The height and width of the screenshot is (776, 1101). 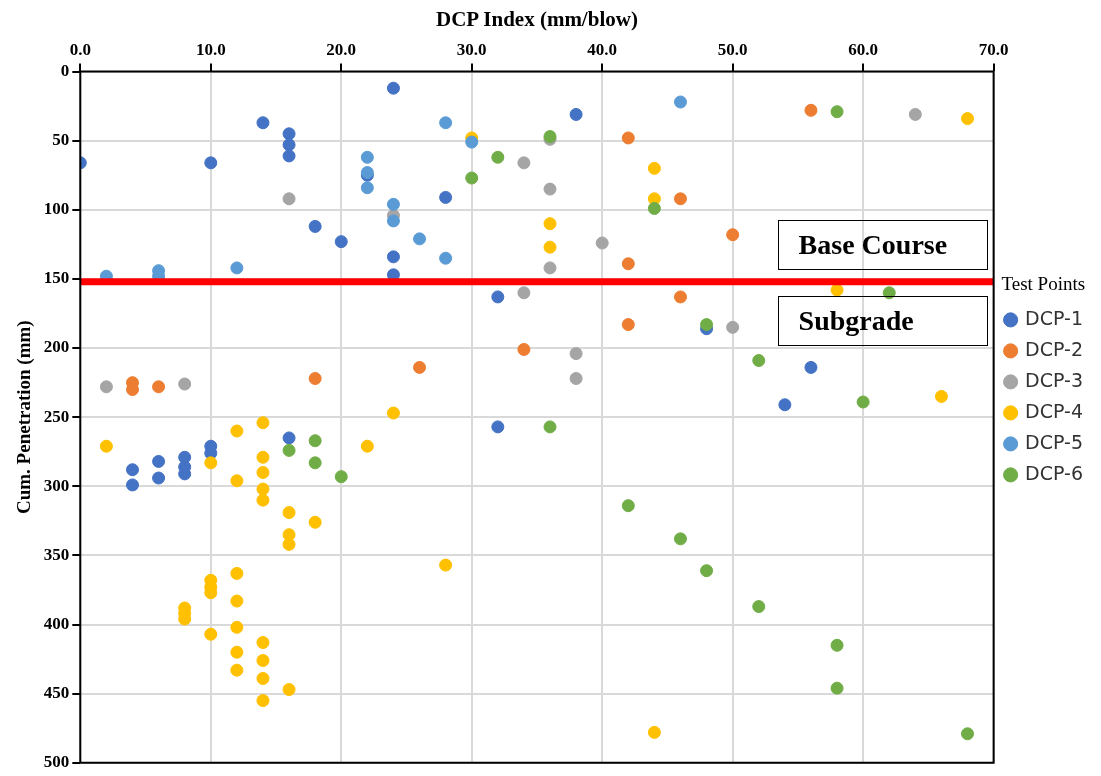 What do you see at coordinates (602, 49) in the screenshot?
I see `x-tick-label: 40.0` at bounding box center [602, 49].